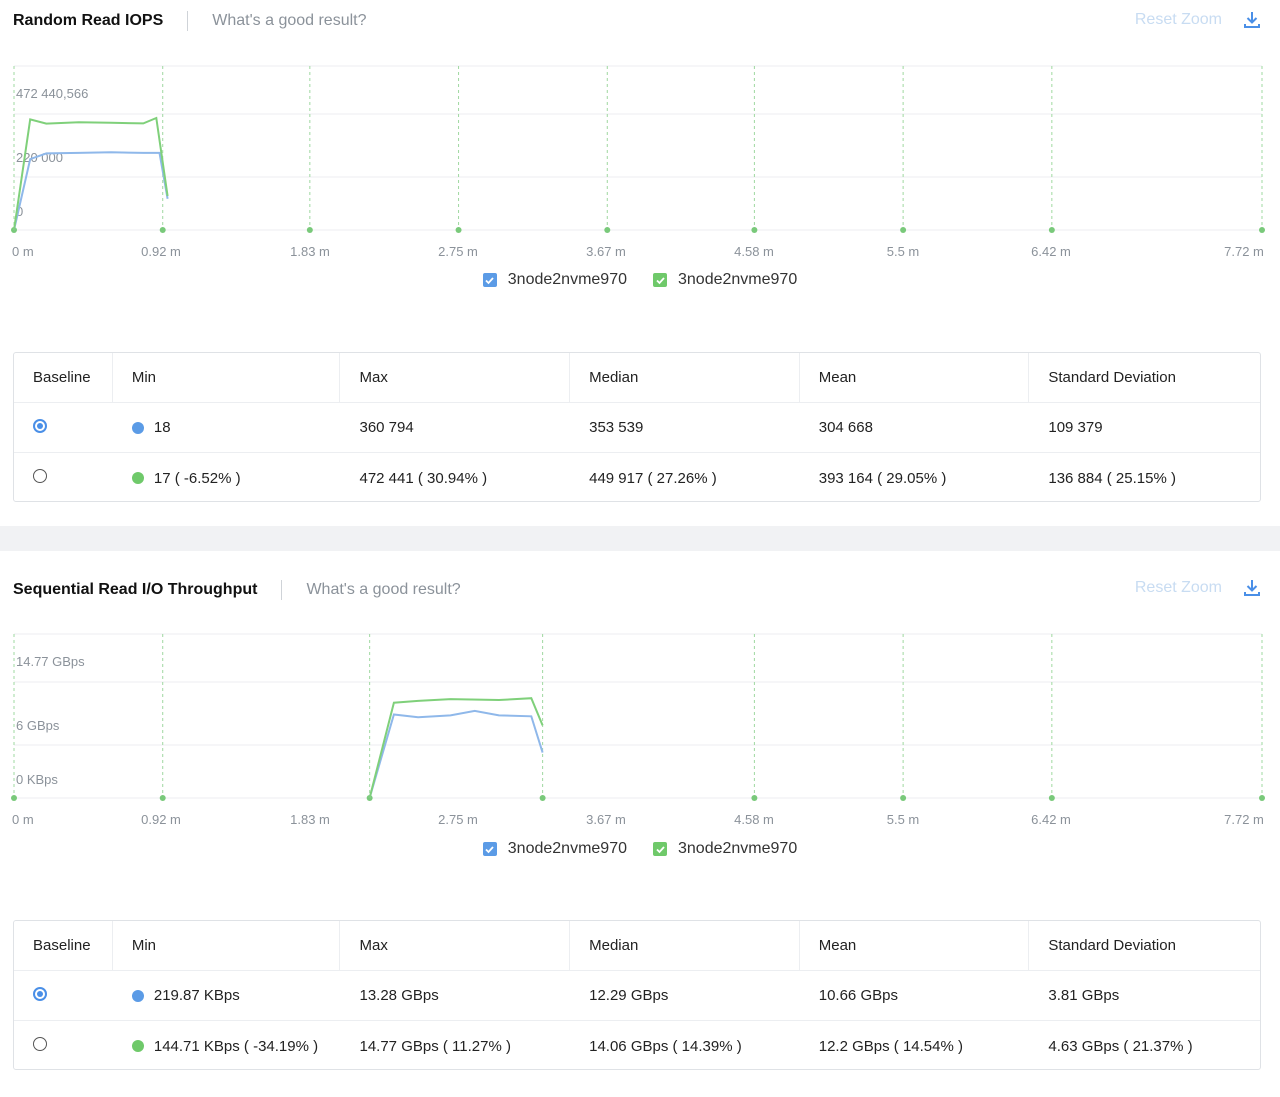 The image size is (1280, 1097). What do you see at coordinates (435, 1046) in the screenshot?
I see `max-value: 14.77 GBps ( 11.27% )` at bounding box center [435, 1046].